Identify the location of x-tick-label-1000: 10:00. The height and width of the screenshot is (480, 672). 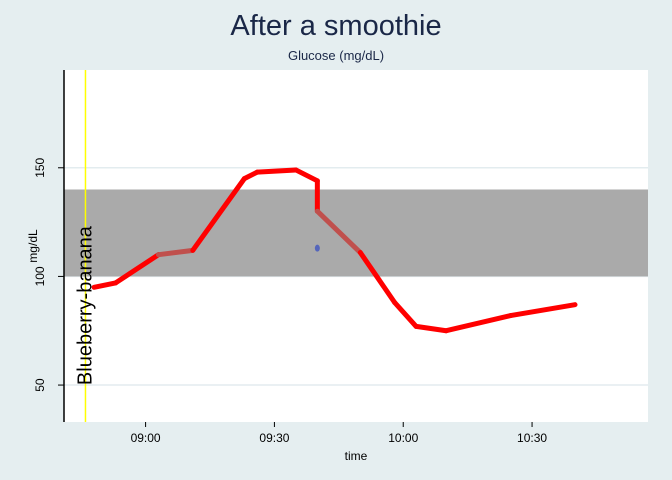
(403, 438).